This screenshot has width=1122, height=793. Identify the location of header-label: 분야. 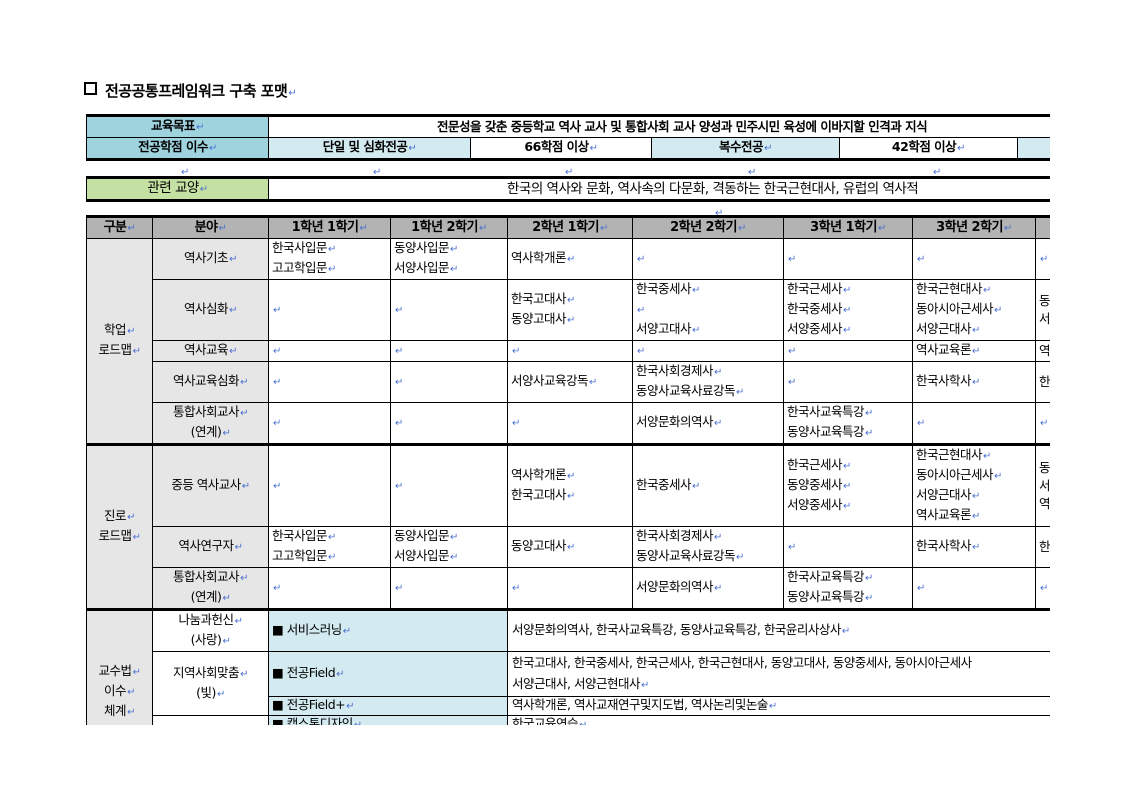
(211, 227).